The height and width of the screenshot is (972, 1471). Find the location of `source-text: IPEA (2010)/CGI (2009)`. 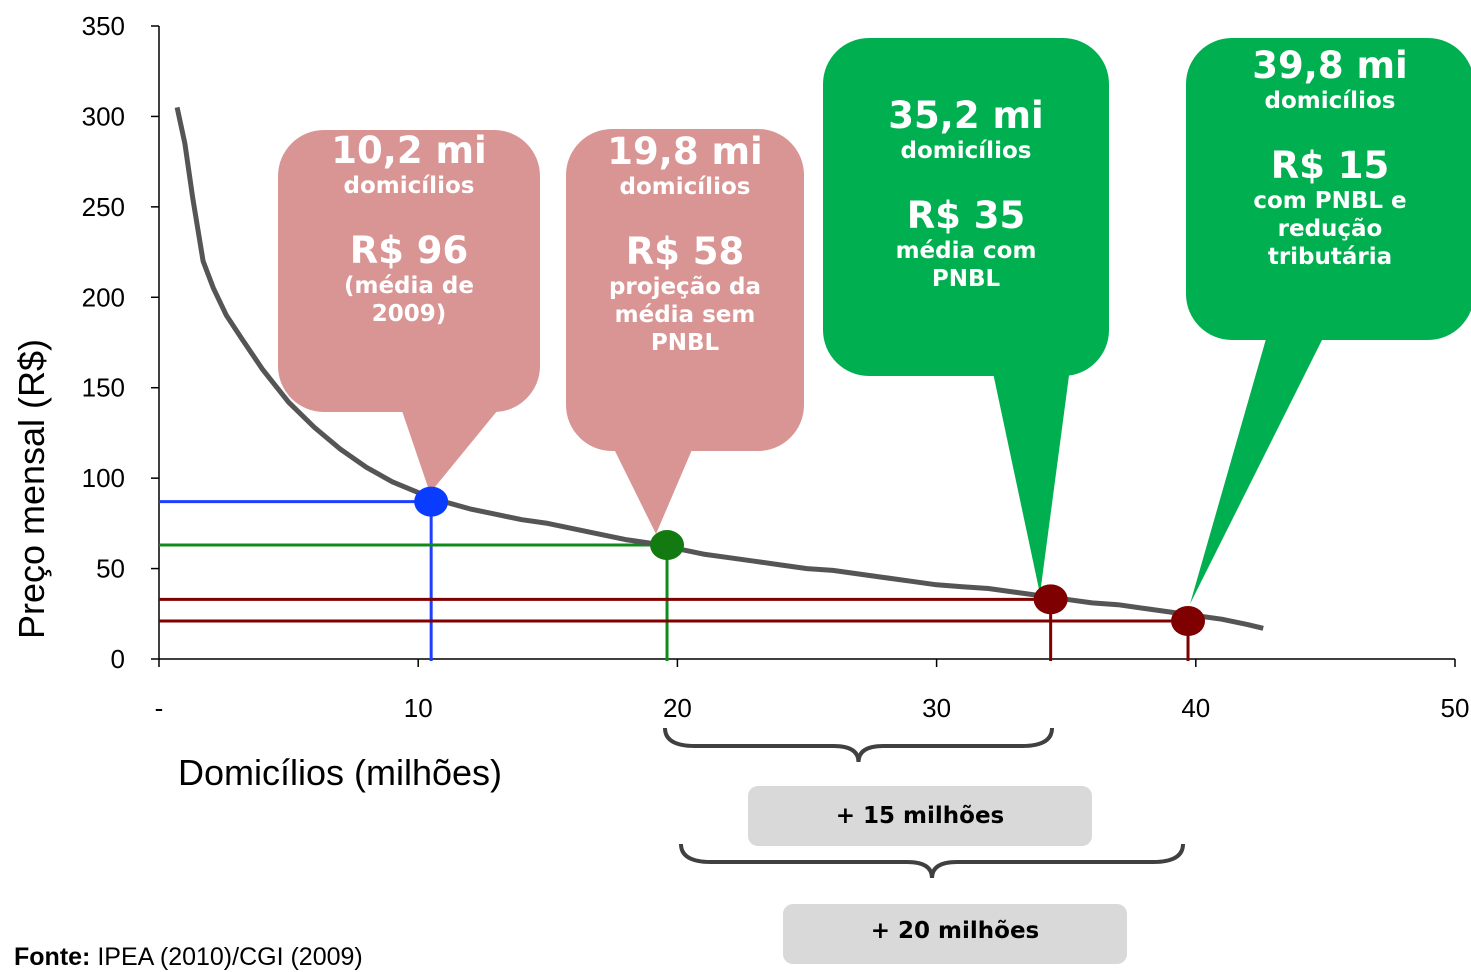

source-text: IPEA (2010)/CGI (2009) is located at coordinates (230, 957).